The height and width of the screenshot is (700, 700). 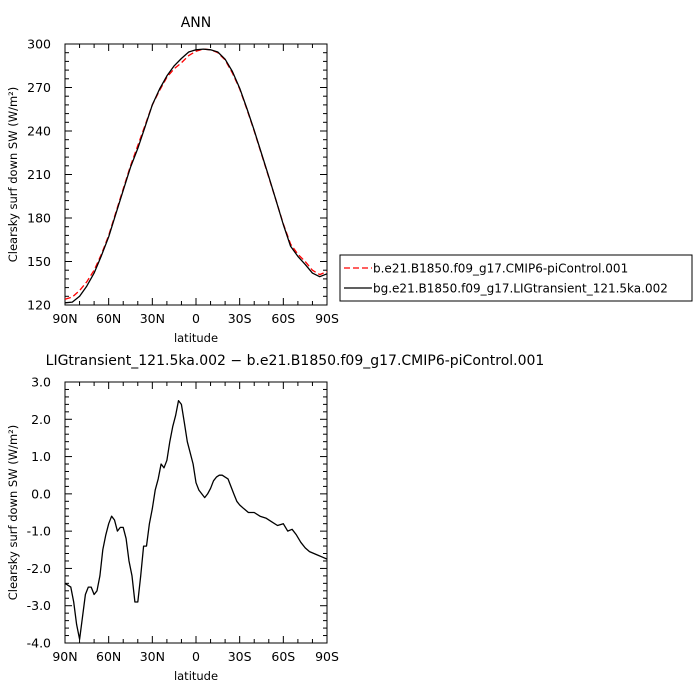 I want to click on y-tick-label: 150, so click(x=39, y=261).